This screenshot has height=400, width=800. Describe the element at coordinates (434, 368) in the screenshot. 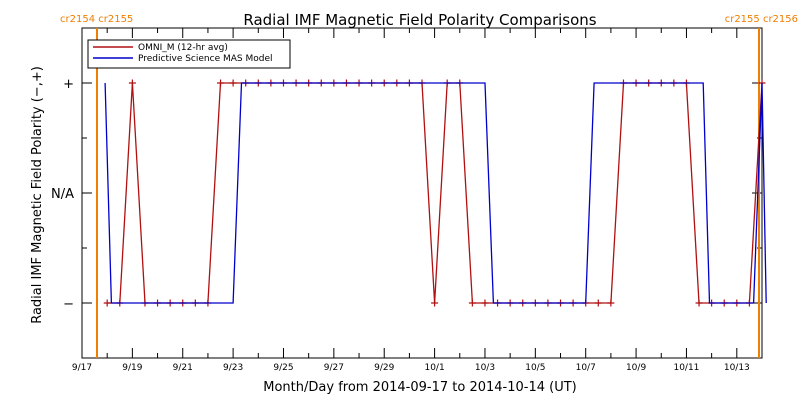

I see `x-tick-label: 10/1` at that location.